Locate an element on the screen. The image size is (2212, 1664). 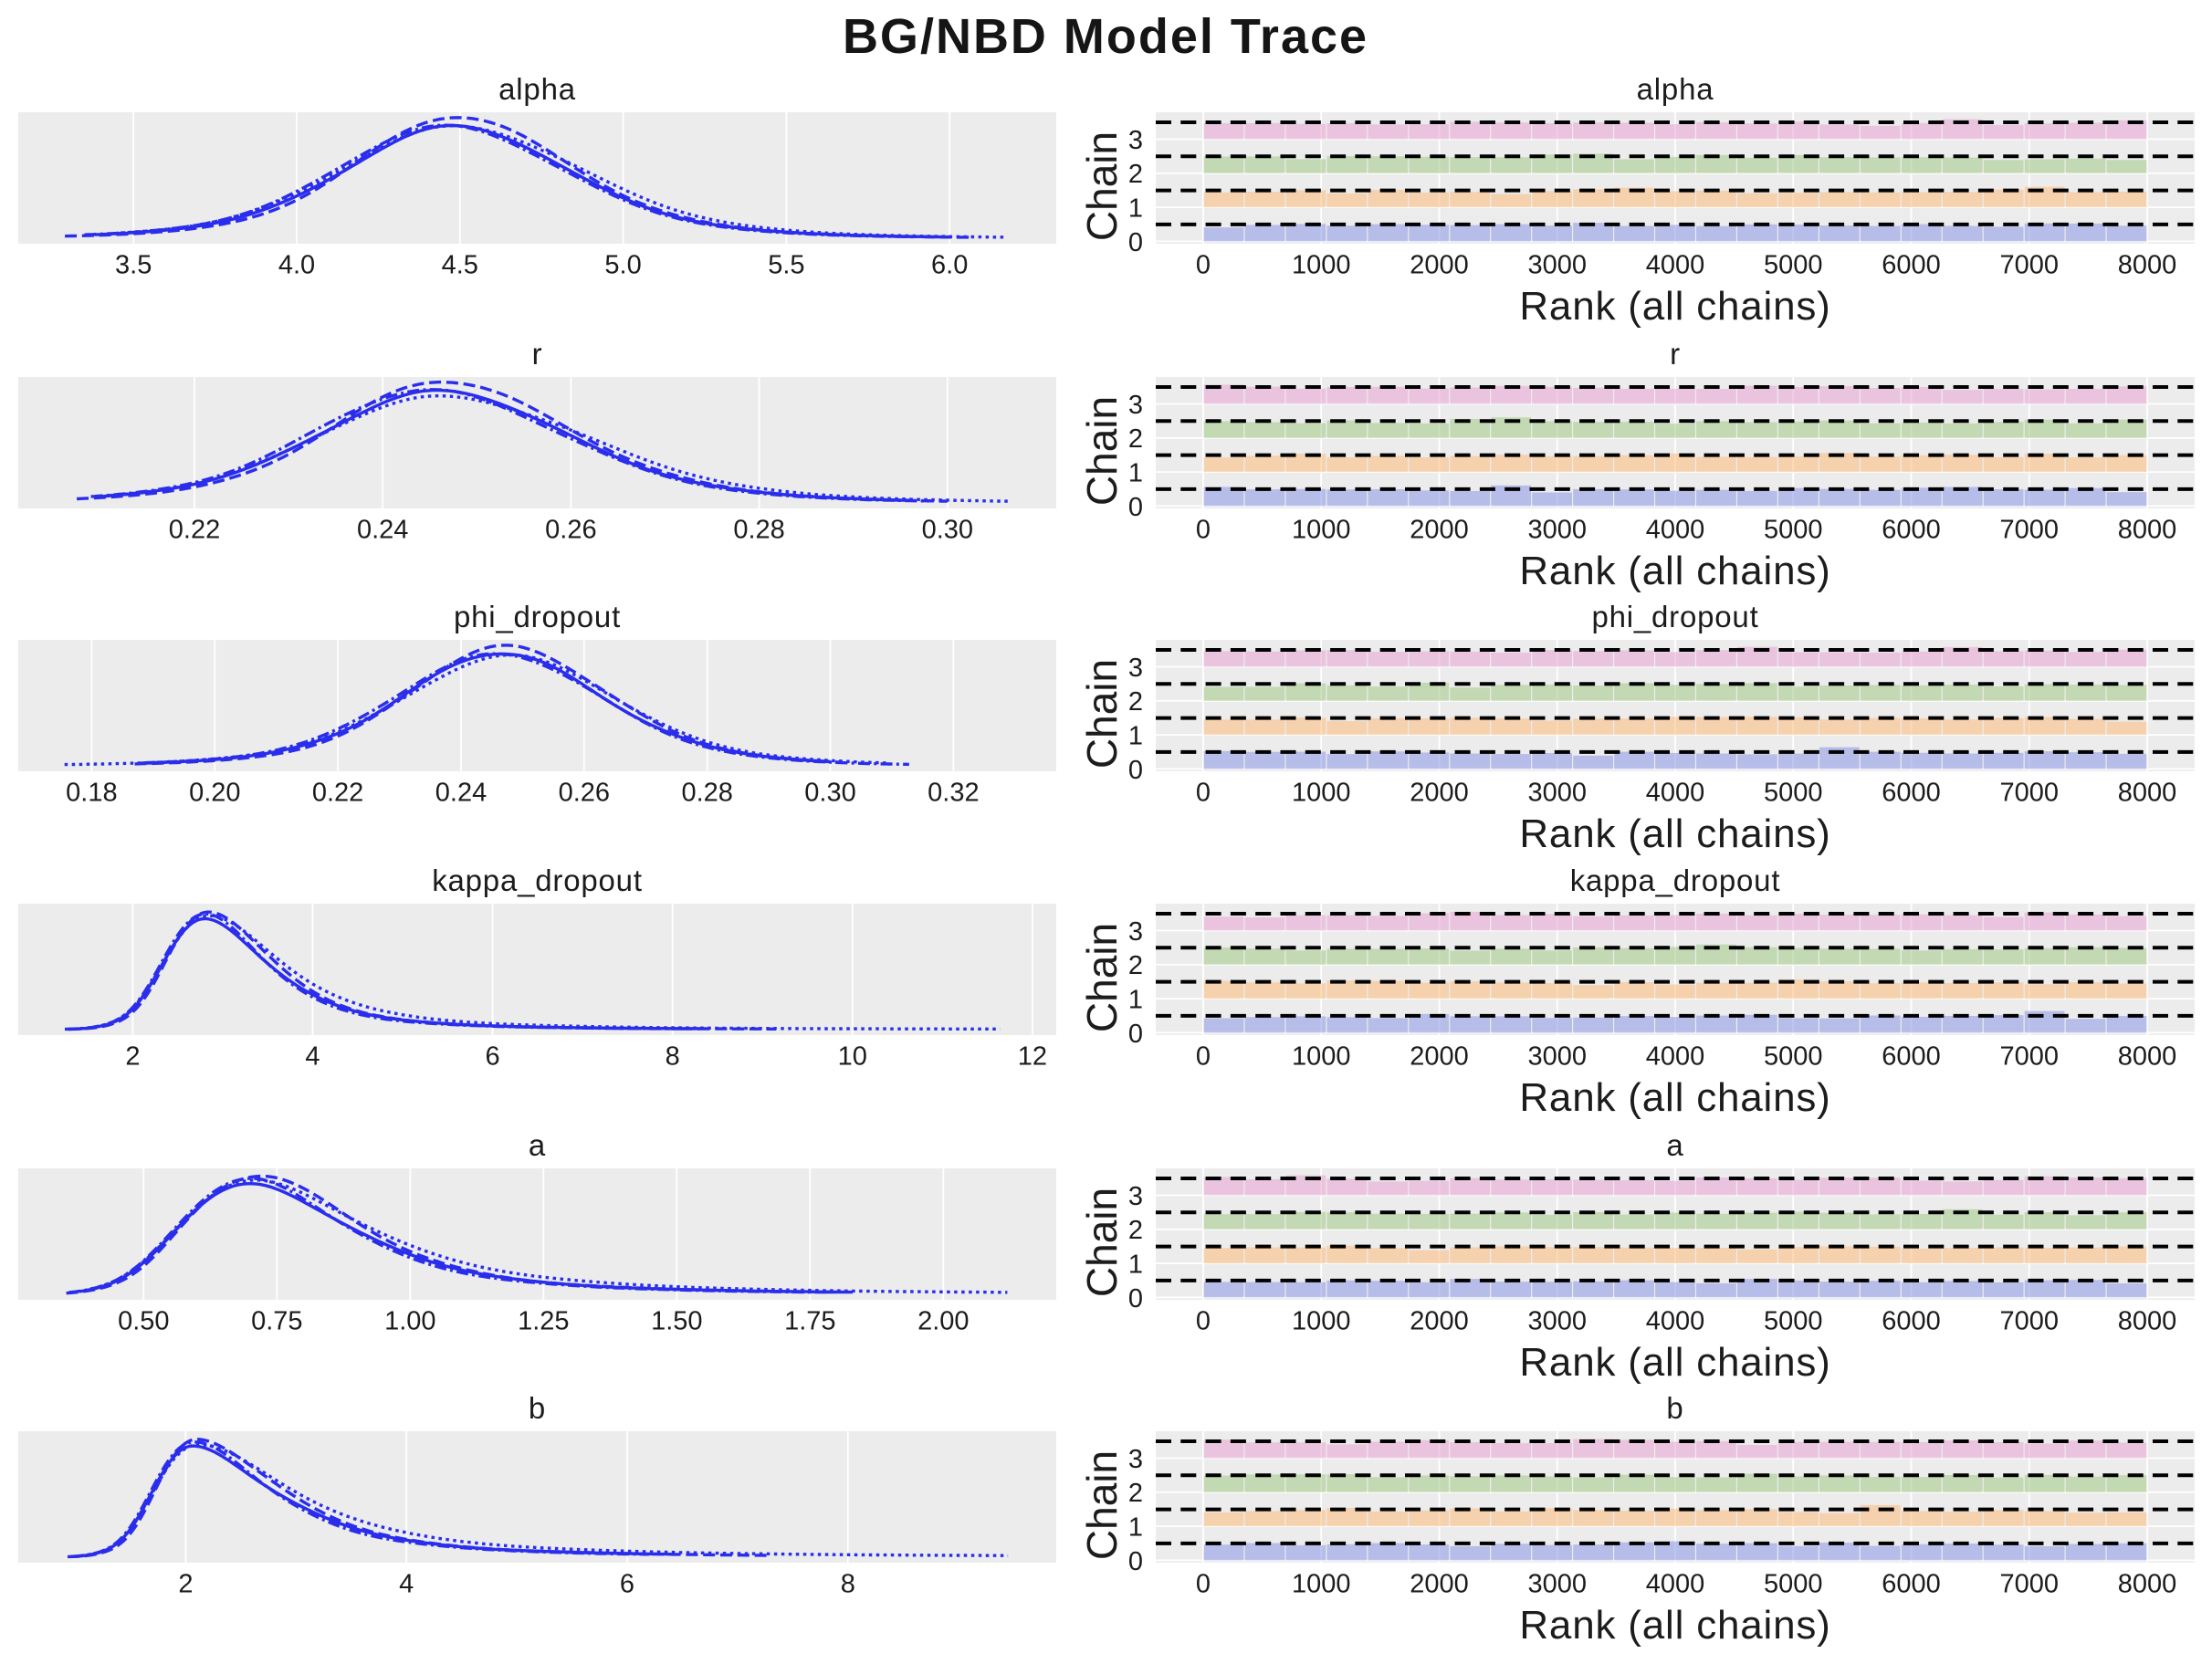
svg-text: 6.0 is located at coordinates (949, 265).